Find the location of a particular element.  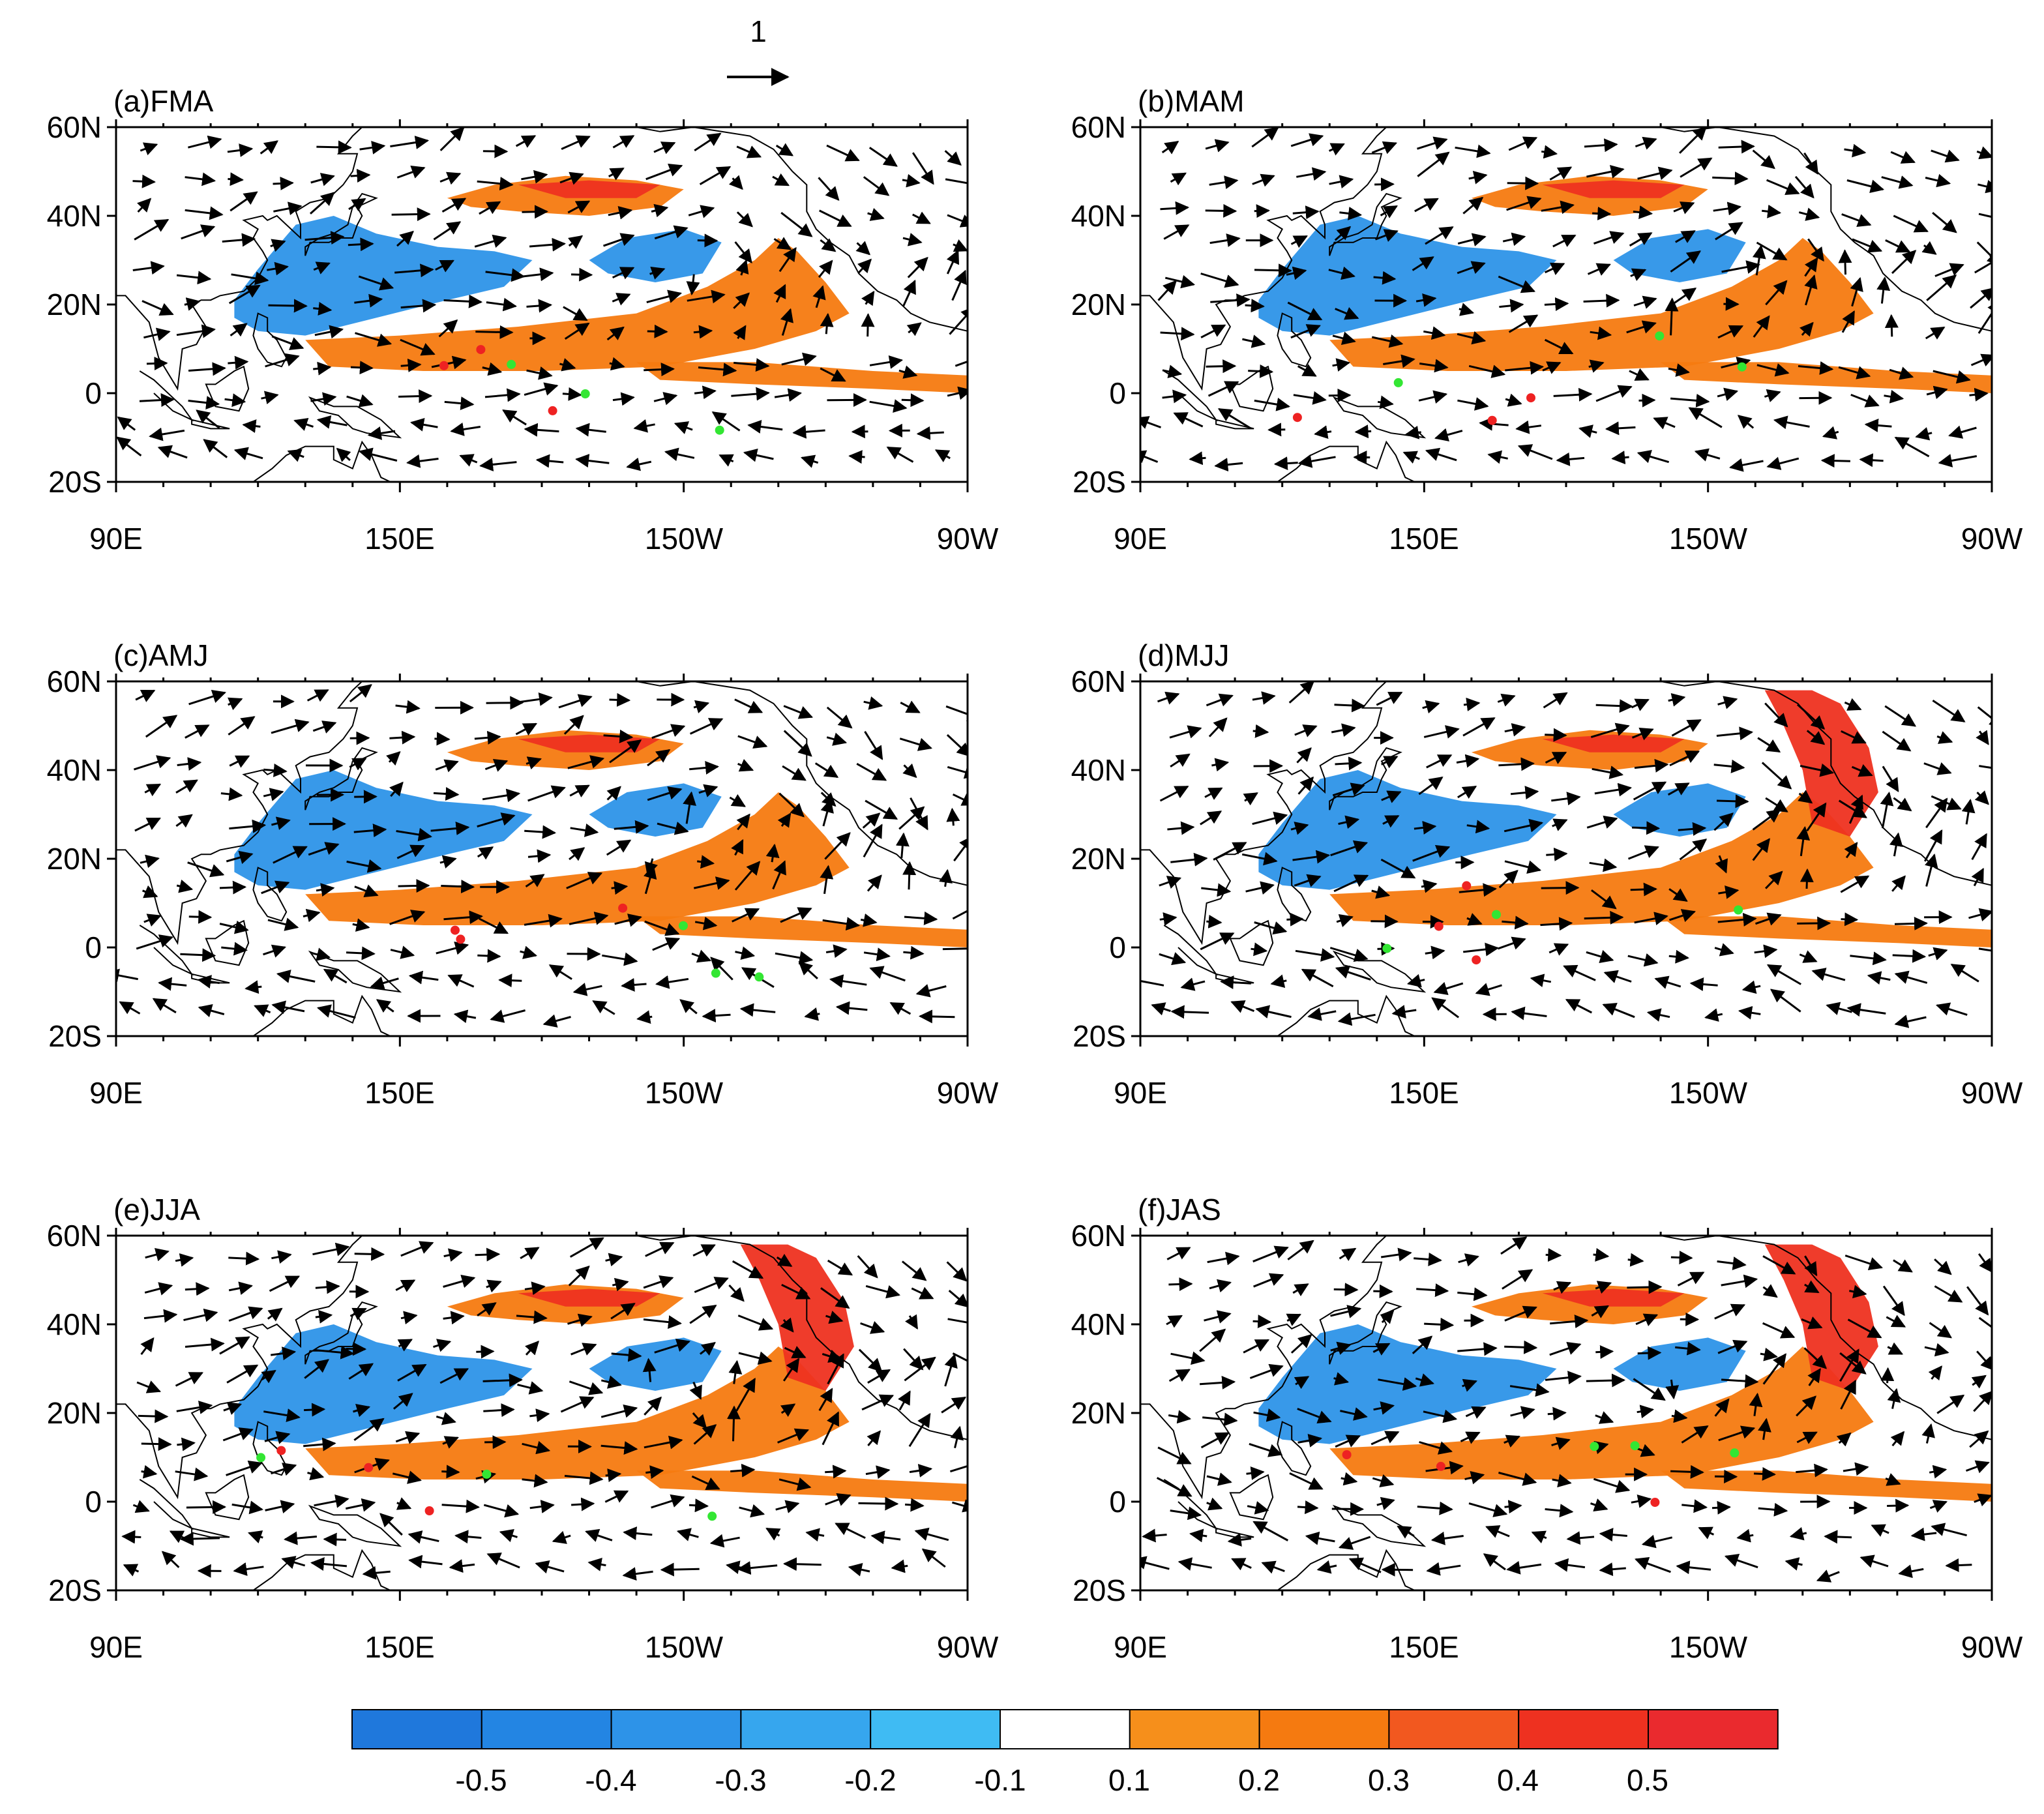

map-content is located at coordinates (542, 858).